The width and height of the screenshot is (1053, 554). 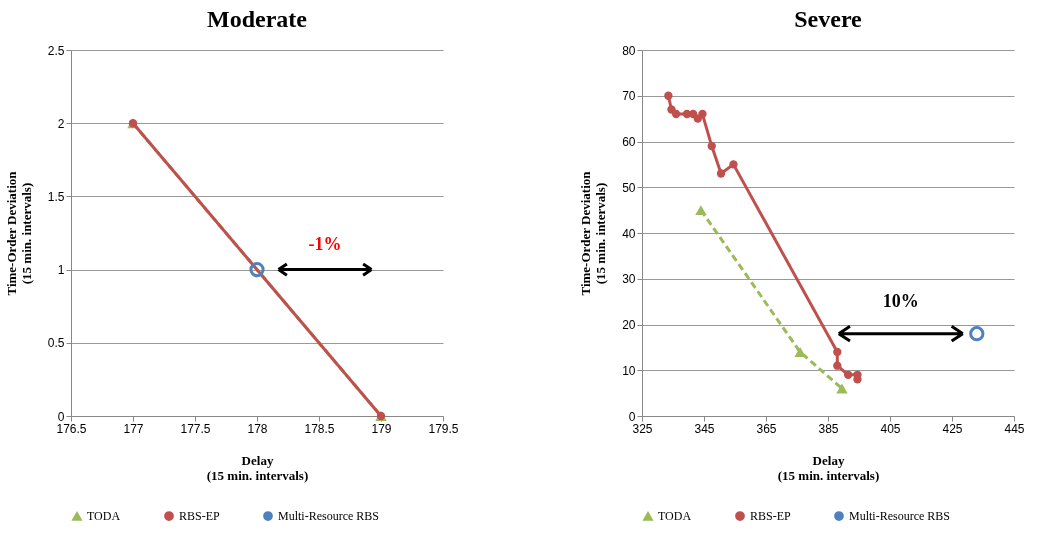 I want to click on y-tick-label: 40, so click(x=629, y=233).